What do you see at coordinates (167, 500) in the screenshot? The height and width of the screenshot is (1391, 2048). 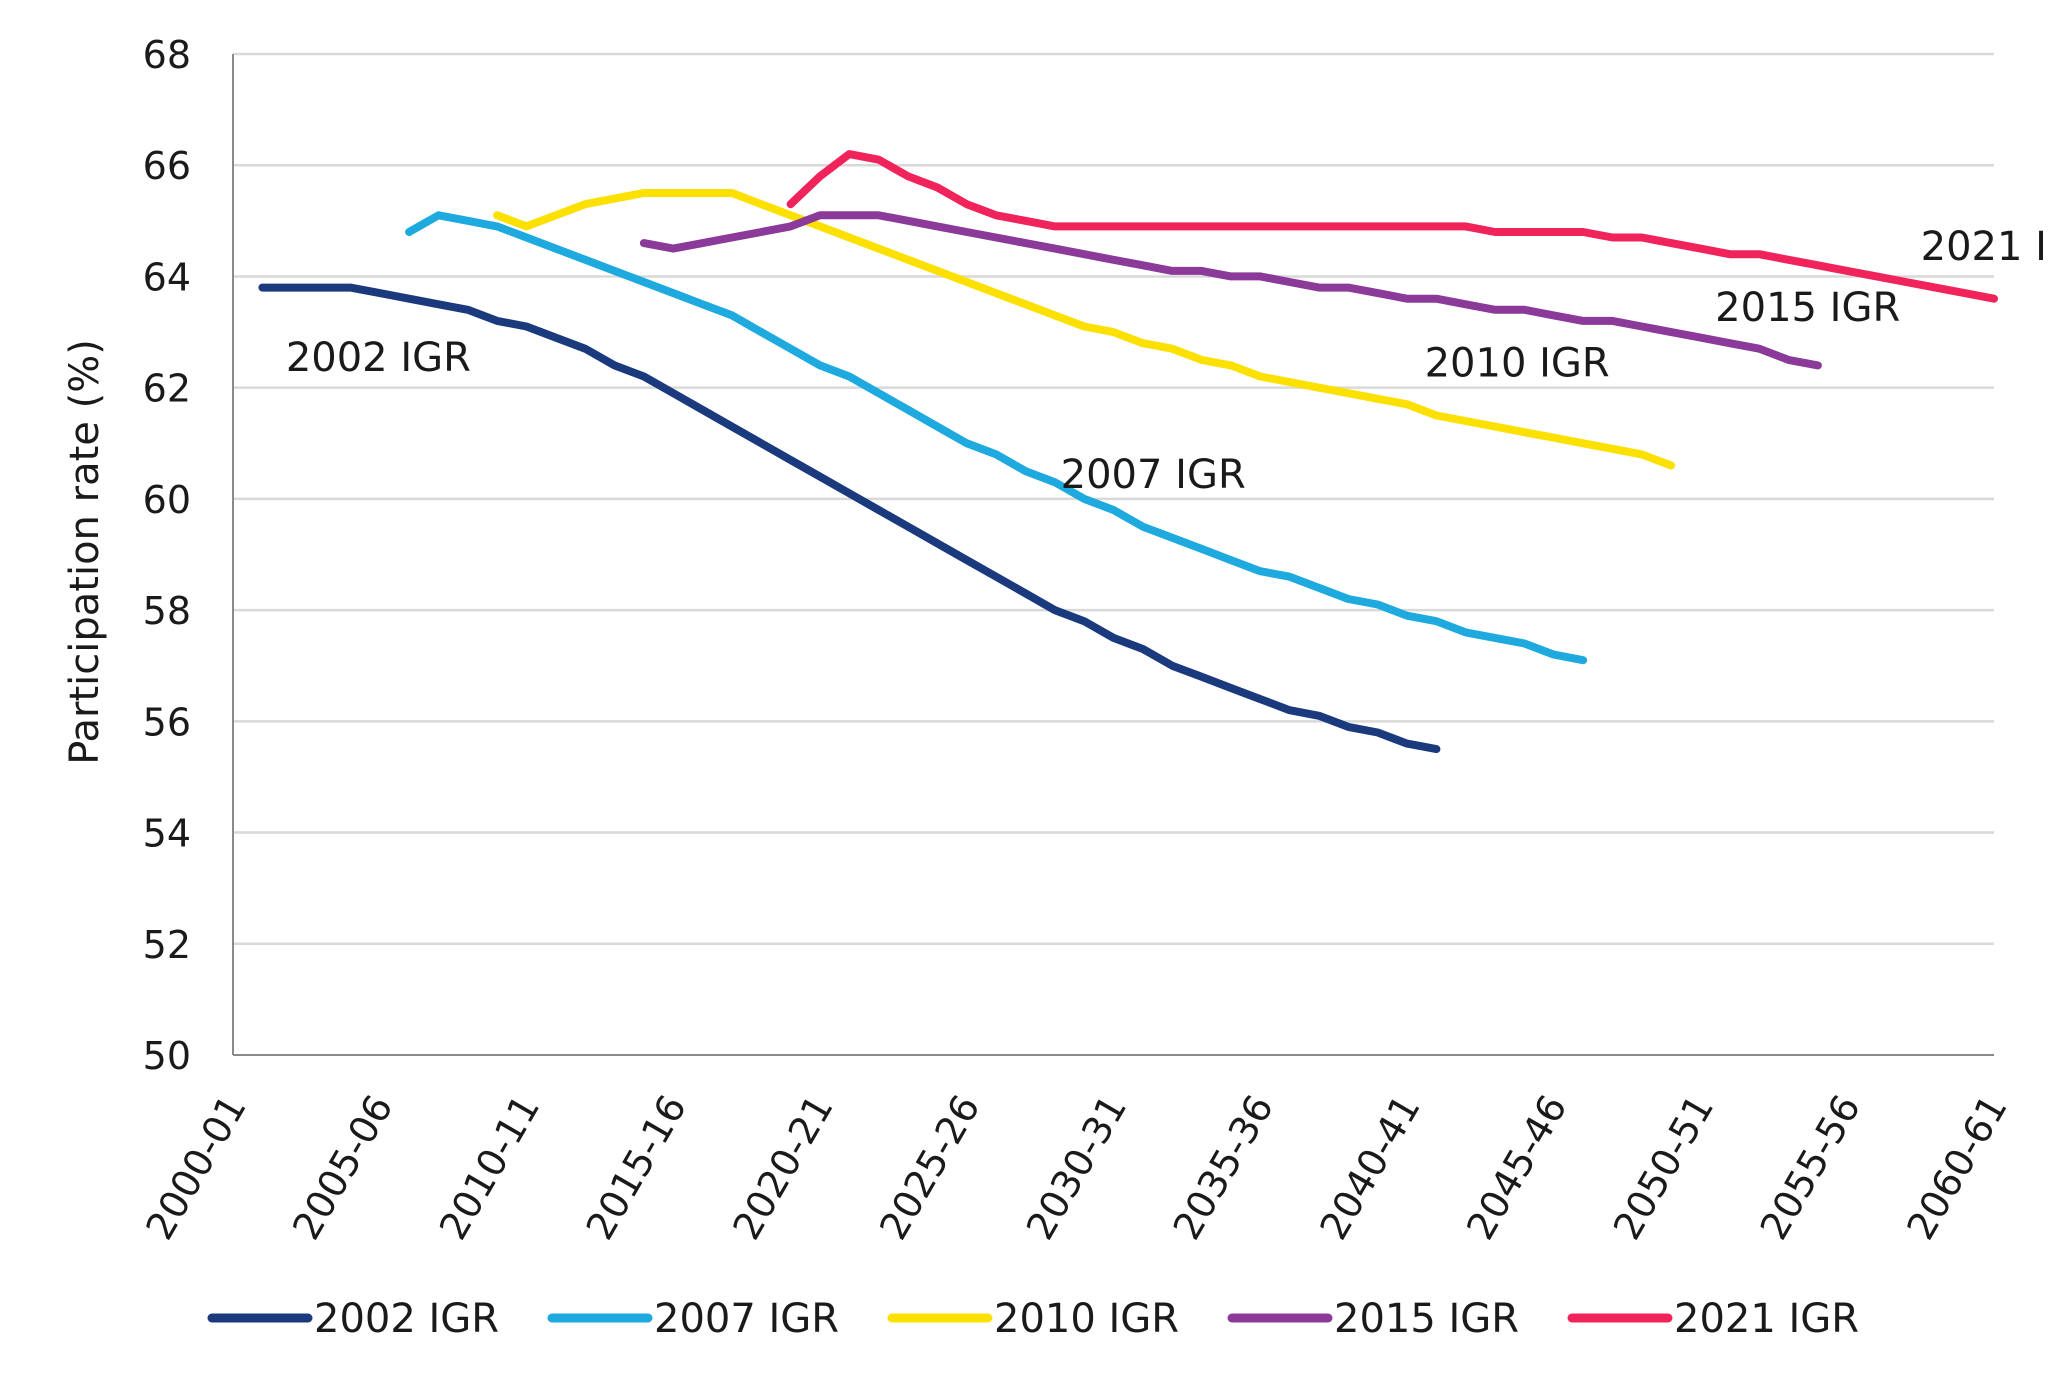 I see `y-tick-label: 60` at bounding box center [167, 500].